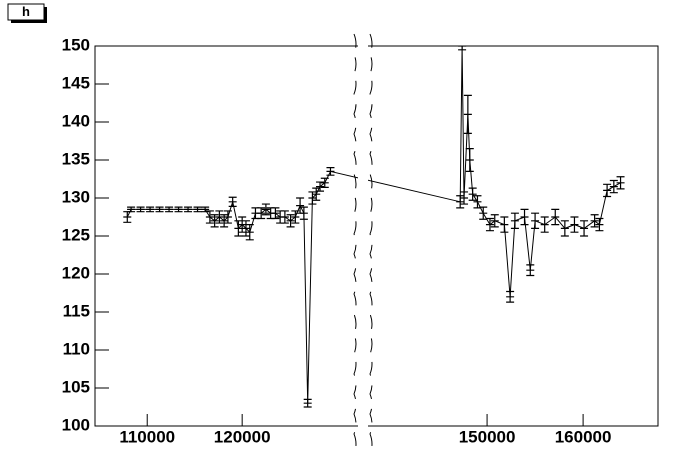 This screenshot has height=472, width=696. I want to click on chart-title: h, so click(26, 11).